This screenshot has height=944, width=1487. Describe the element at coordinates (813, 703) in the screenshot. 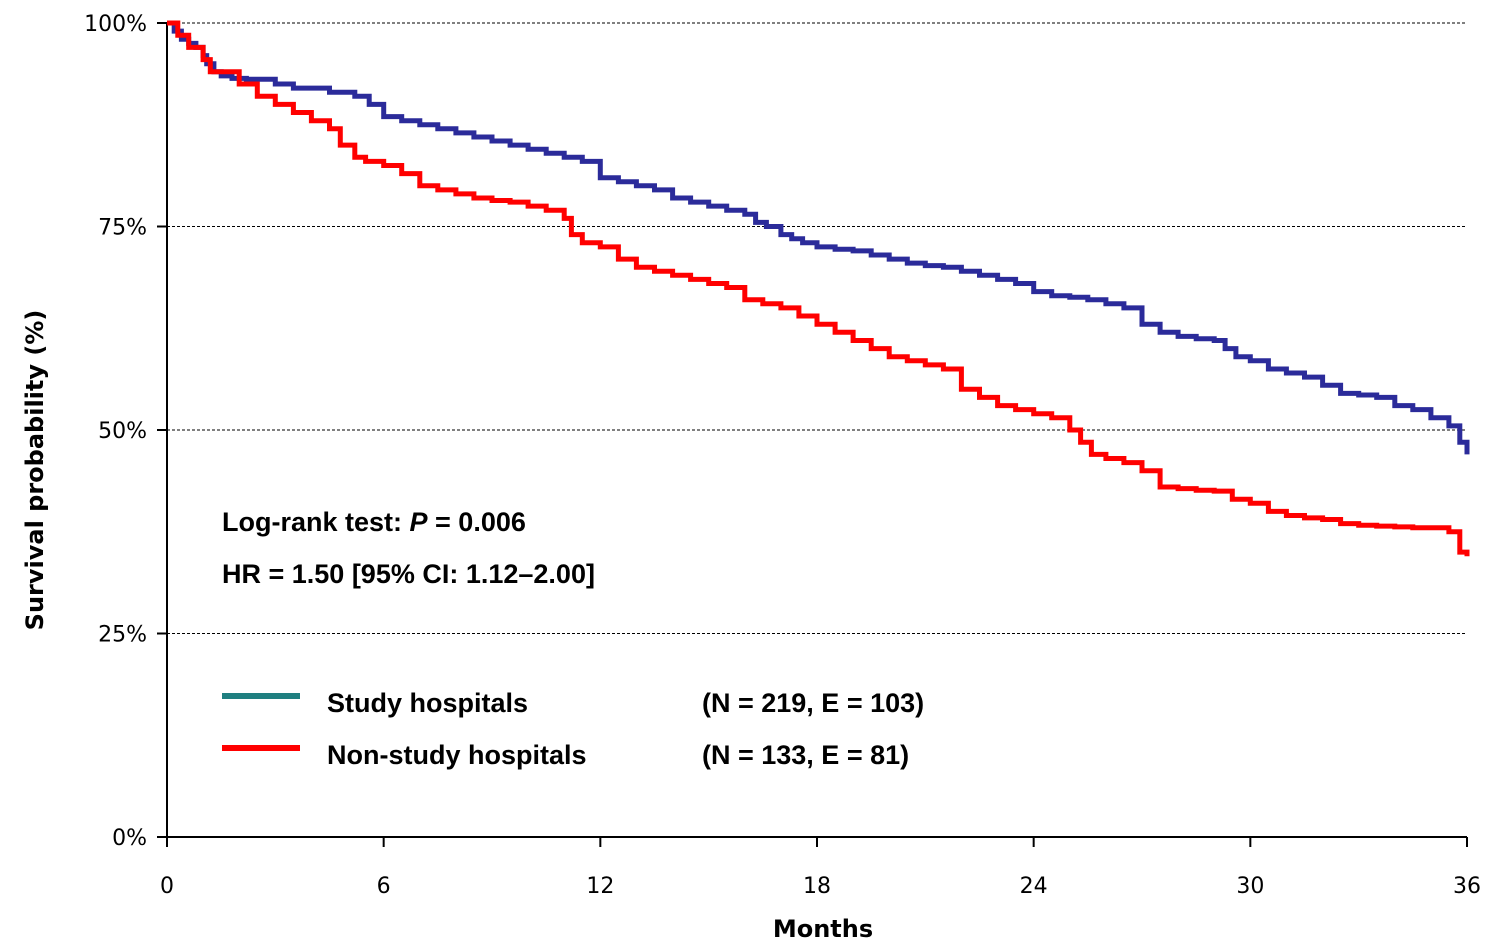

I see `legend-stats-study-hospitals: (N = 219, E = 103)` at that location.